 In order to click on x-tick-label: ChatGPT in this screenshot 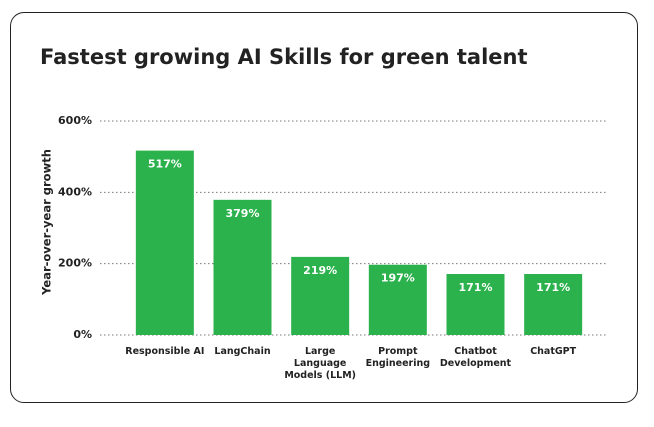, I will do `click(553, 351)`.